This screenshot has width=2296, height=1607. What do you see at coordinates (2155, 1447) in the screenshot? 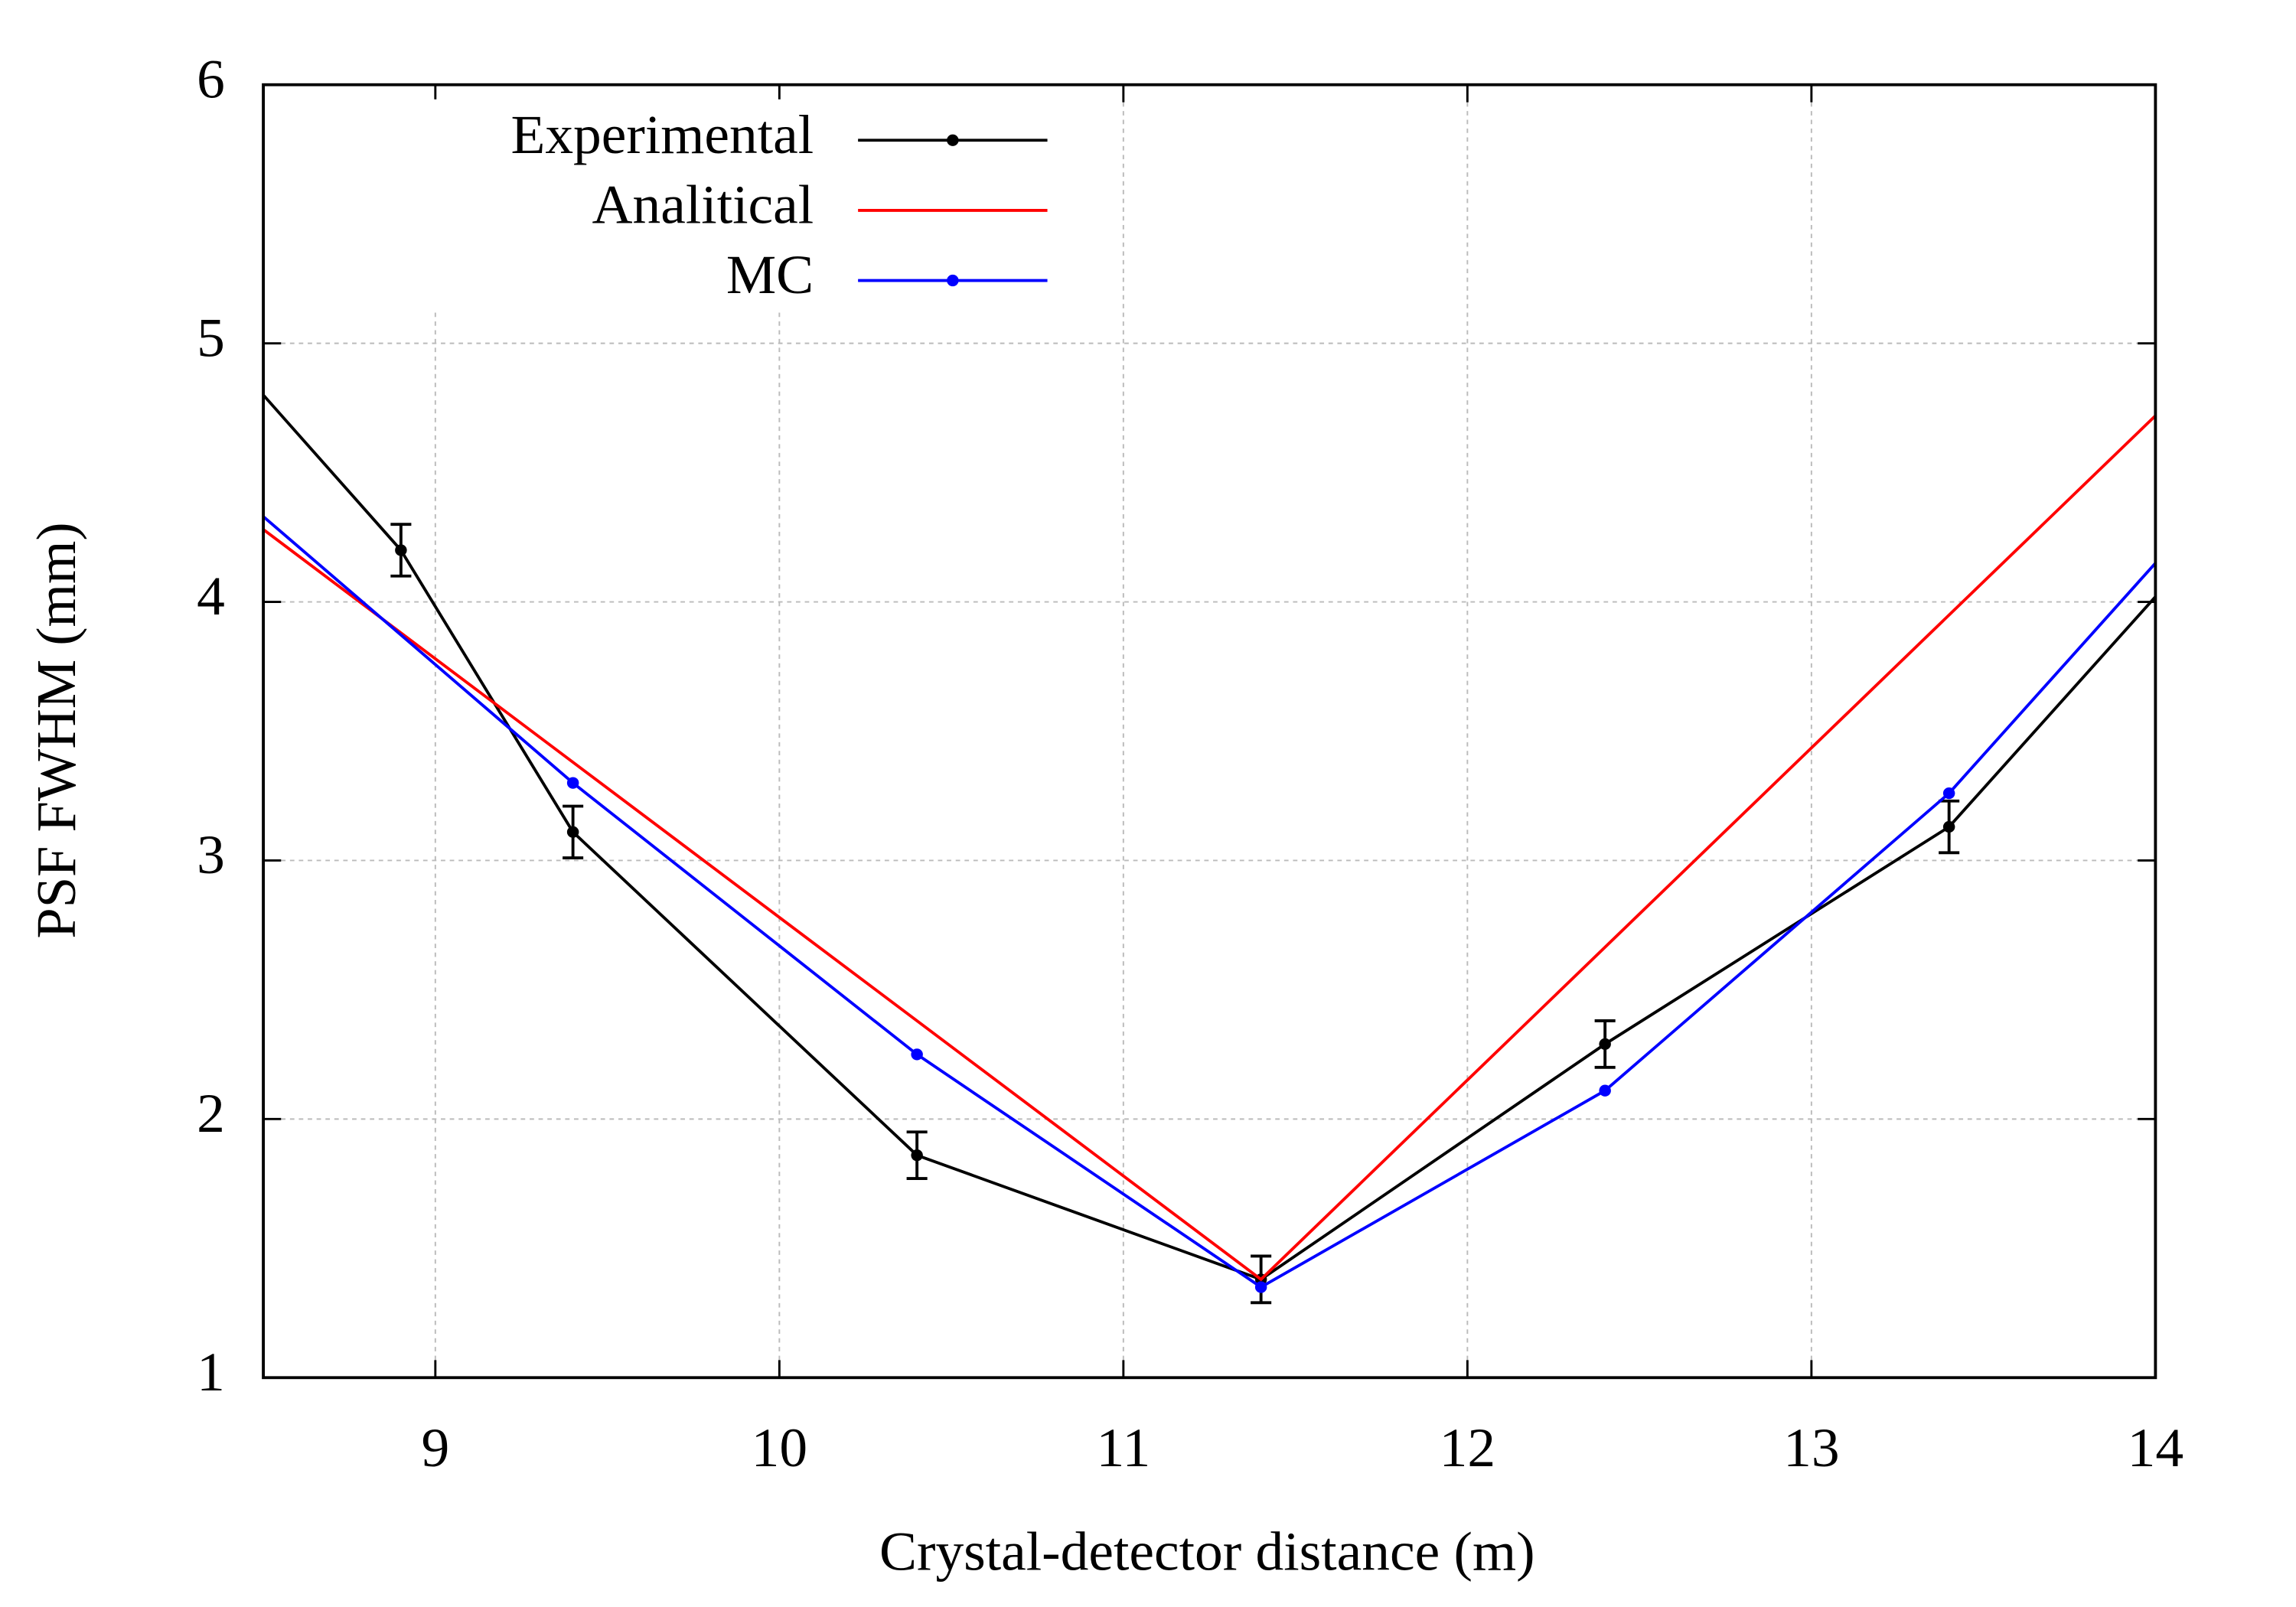
I see `x-tick-label: 14` at bounding box center [2155, 1447].